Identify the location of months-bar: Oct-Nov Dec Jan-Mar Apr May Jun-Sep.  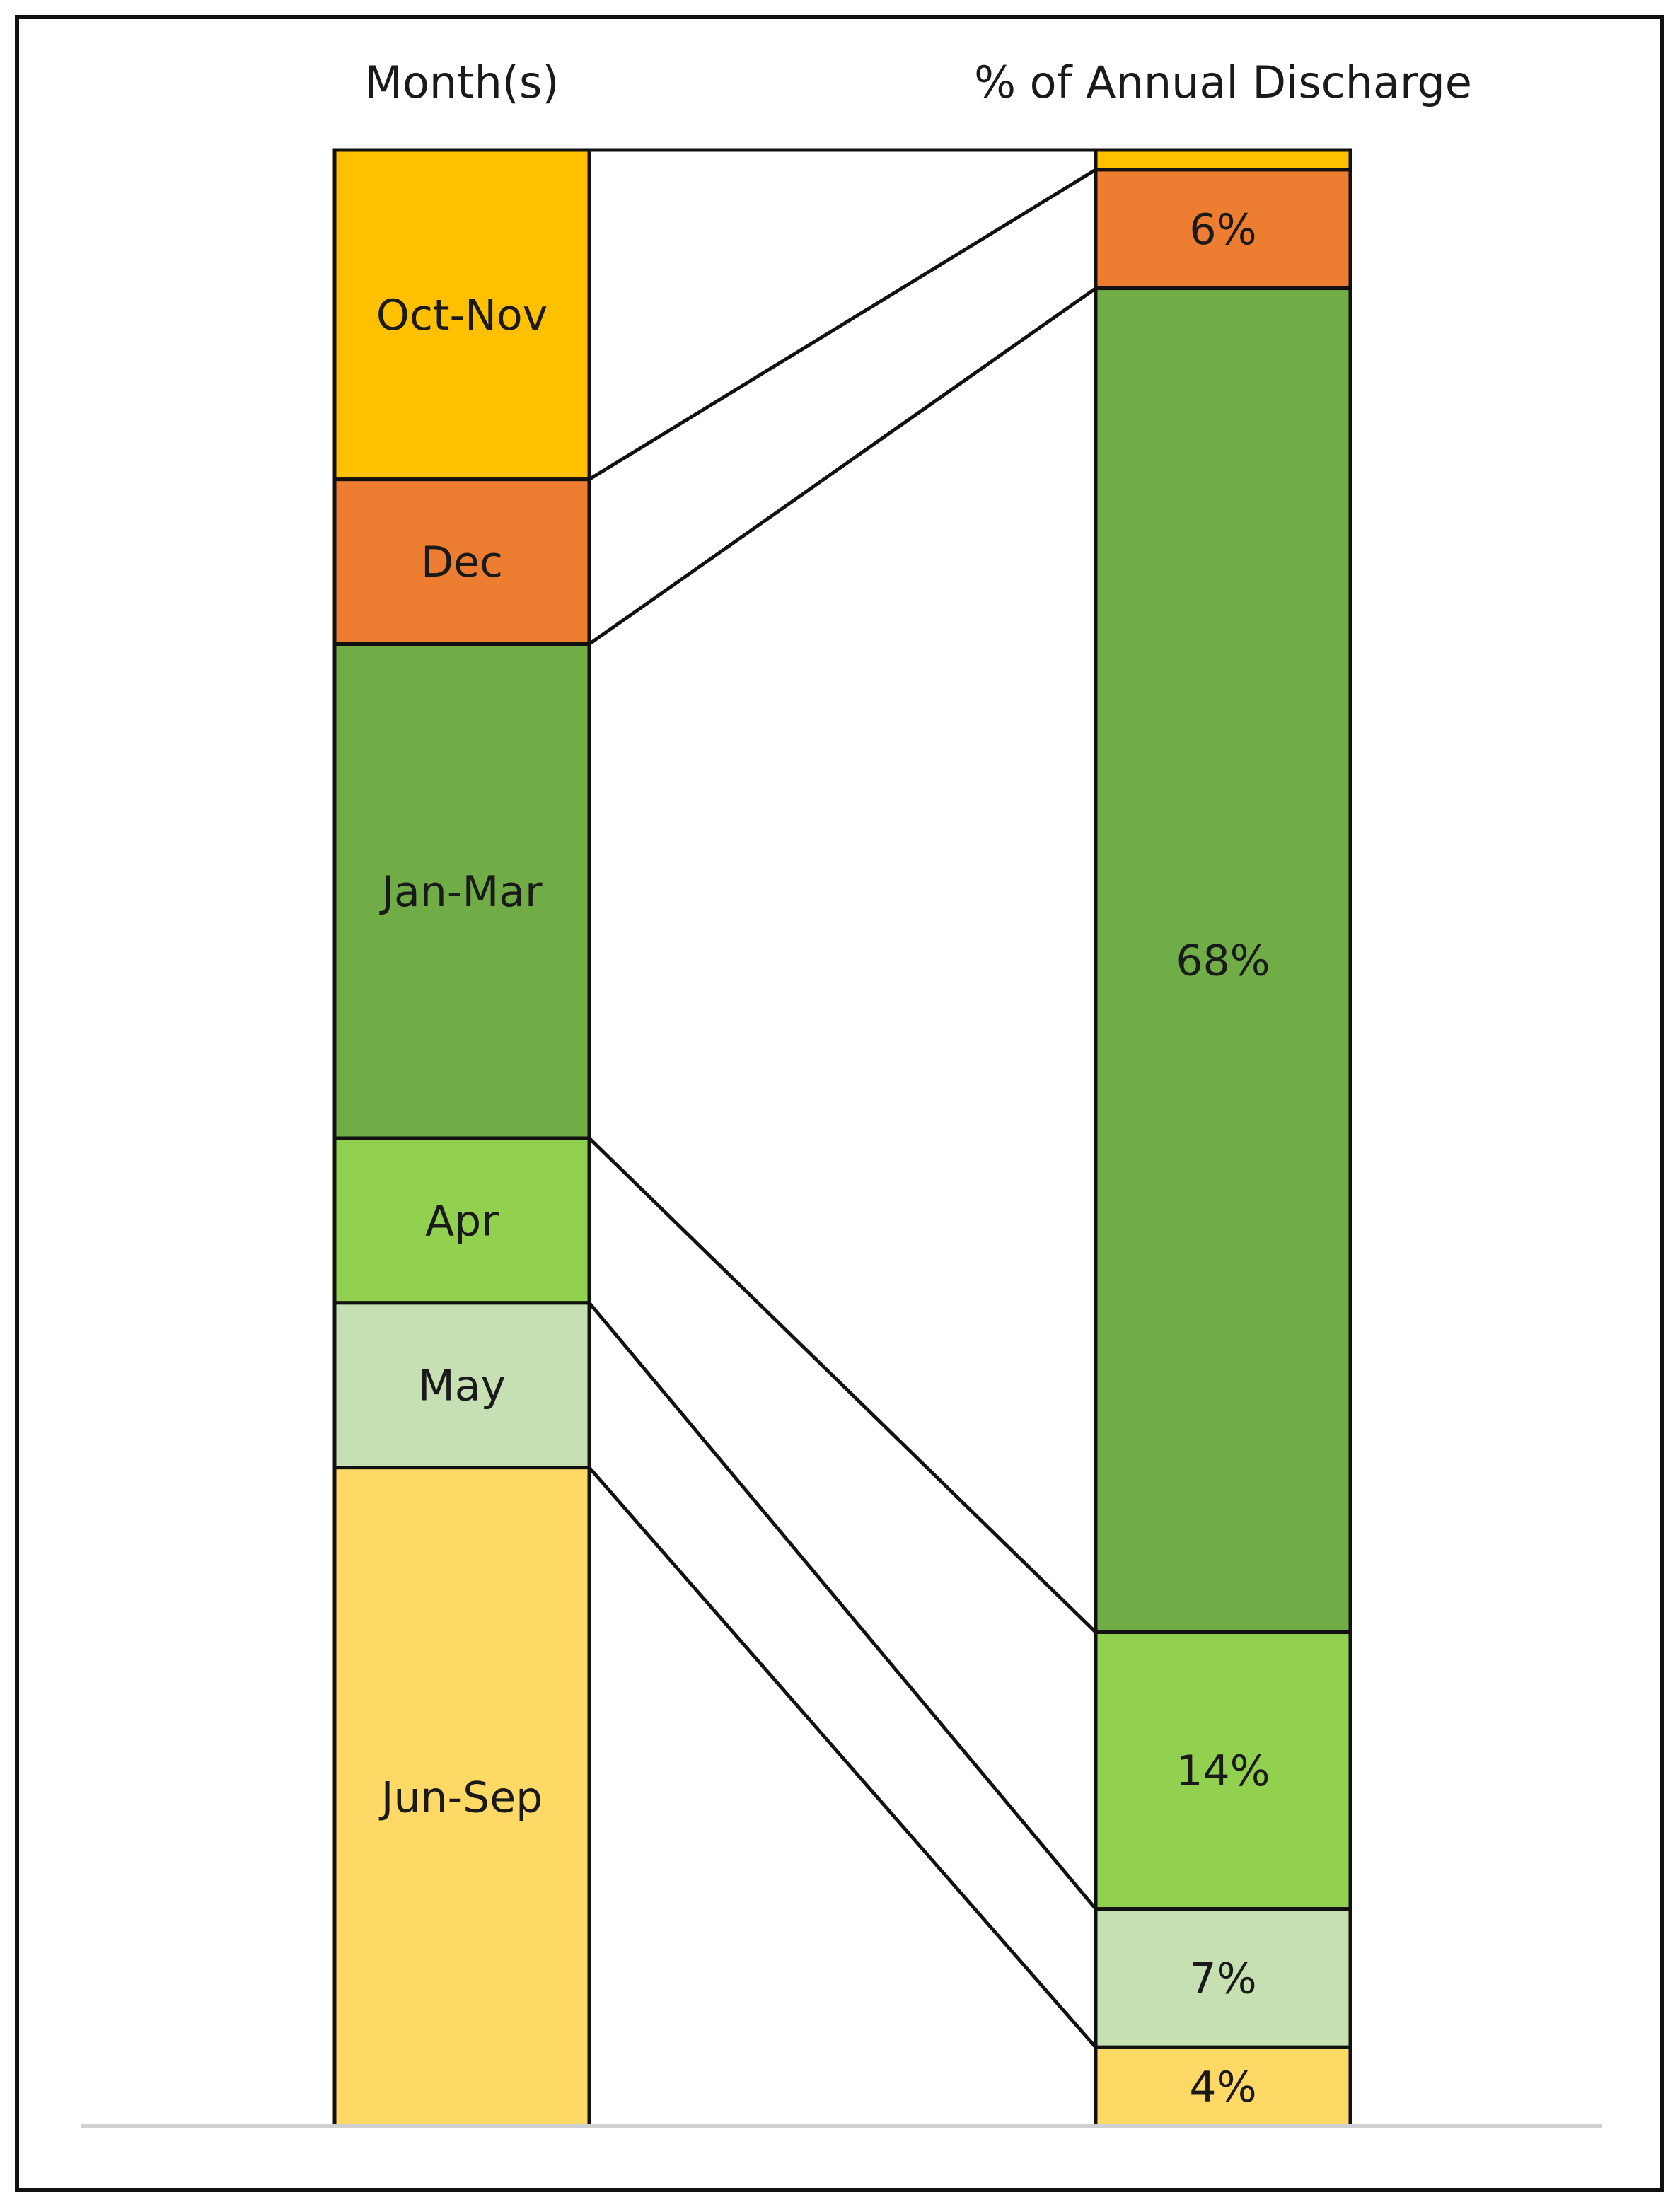
(461, 1138).